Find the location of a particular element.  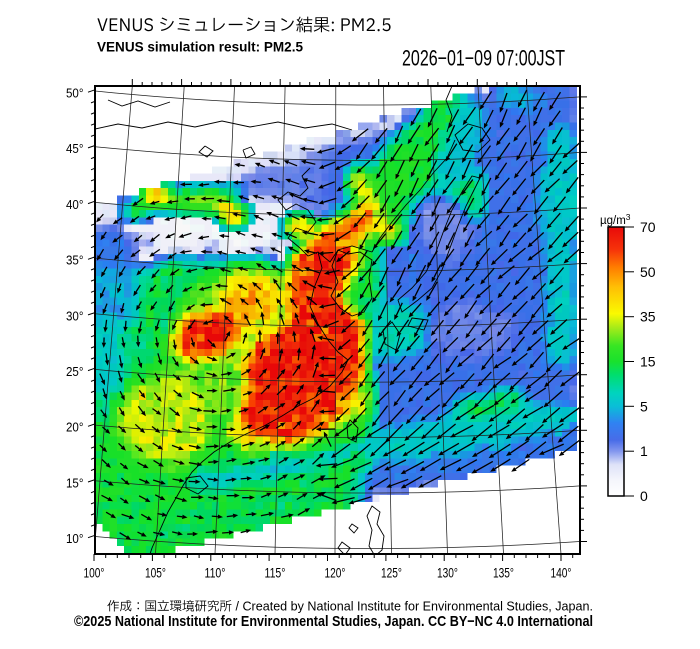

svg-text: VENUS simulation result: PM2.5 is located at coordinates (200, 47).